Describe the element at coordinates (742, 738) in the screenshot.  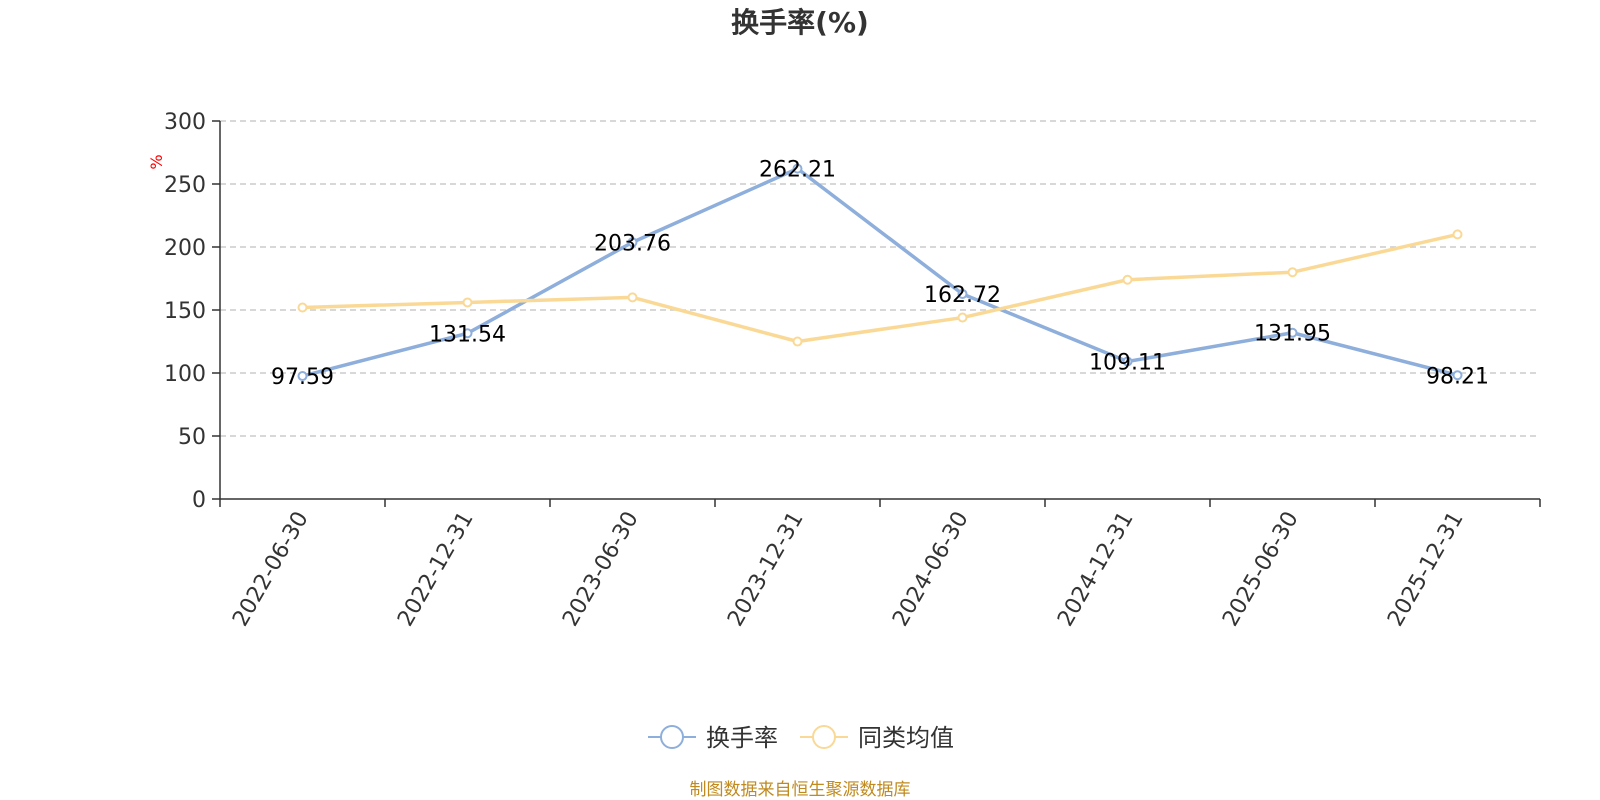
I see `legend-label: 换手率` at that location.